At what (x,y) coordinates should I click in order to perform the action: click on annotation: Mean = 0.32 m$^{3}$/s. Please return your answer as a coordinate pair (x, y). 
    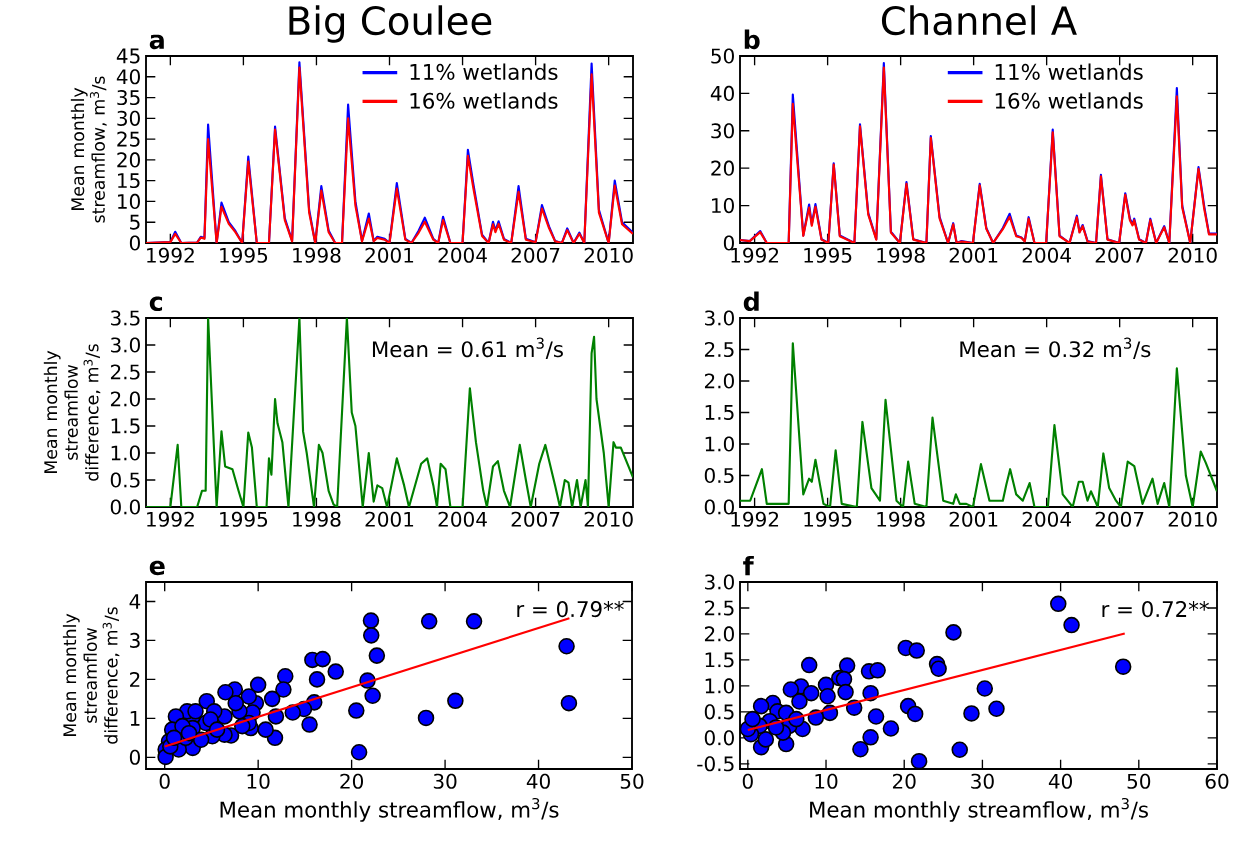
    Looking at the image, I should click on (1055, 348).